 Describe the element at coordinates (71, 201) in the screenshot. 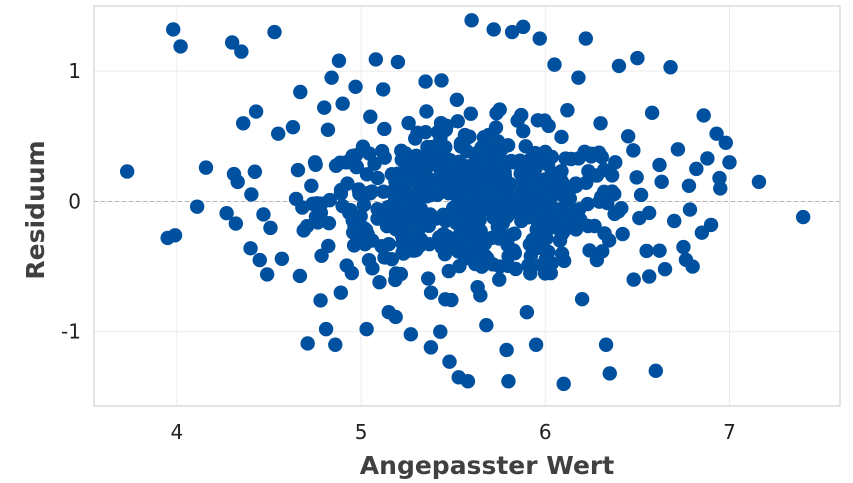

I see `y-axis-ticks: -1 0 1` at that location.